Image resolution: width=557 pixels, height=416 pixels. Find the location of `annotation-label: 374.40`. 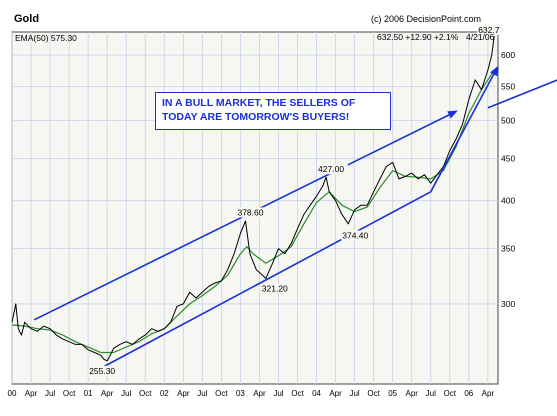

annotation-label: 374.40 is located at coordinates (355, 235).